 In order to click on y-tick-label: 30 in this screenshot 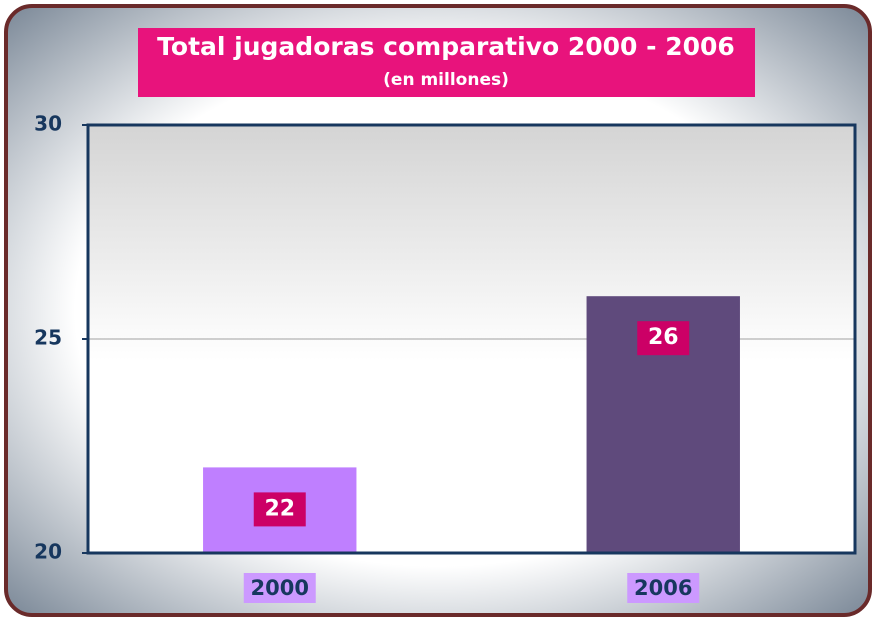, I will do `click(48, 124)`.